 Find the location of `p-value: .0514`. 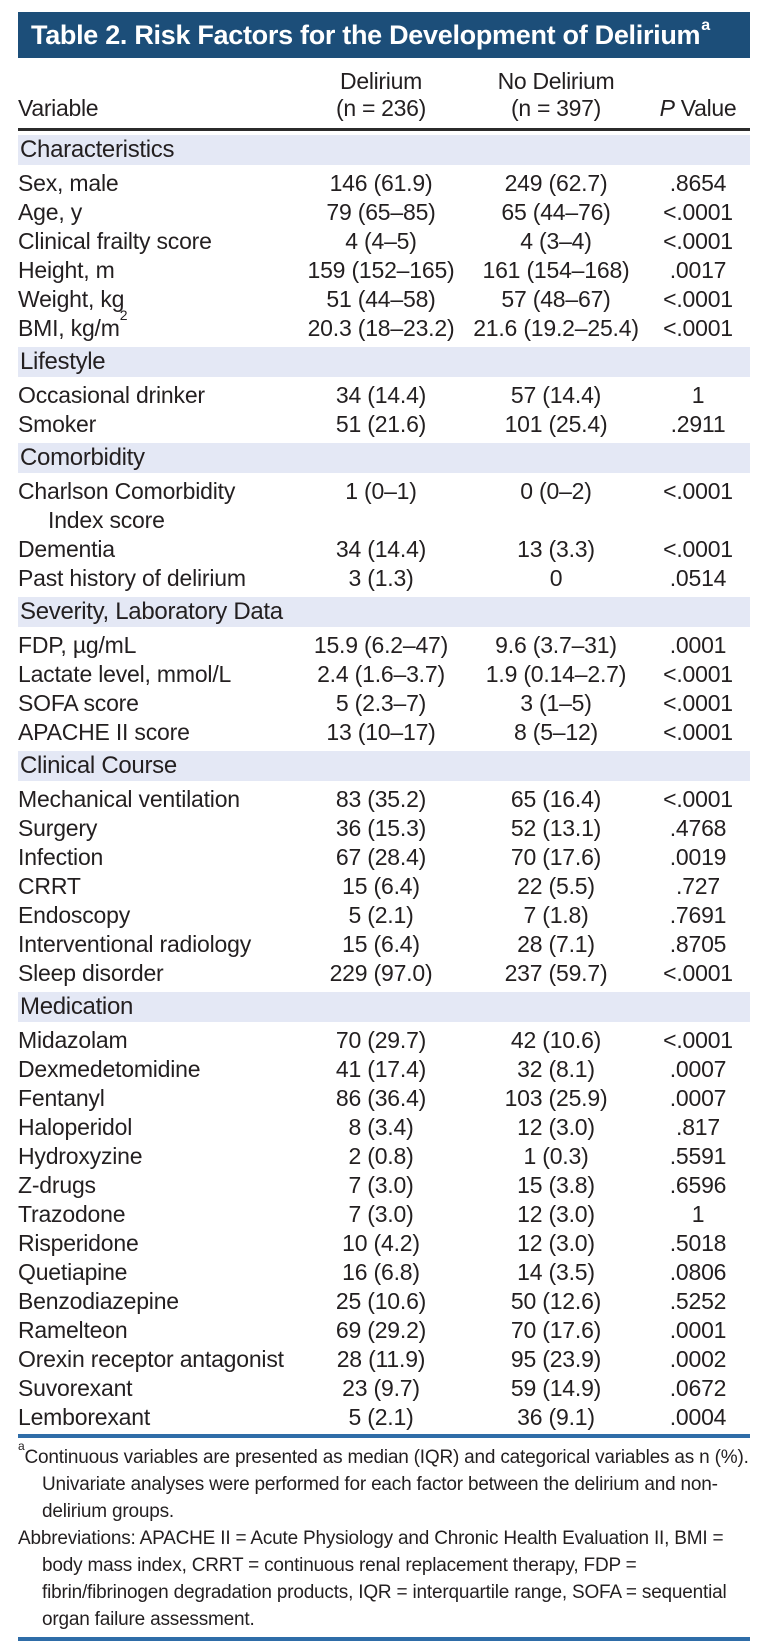

p-value: .0514 is located at coordinates (698, 578).